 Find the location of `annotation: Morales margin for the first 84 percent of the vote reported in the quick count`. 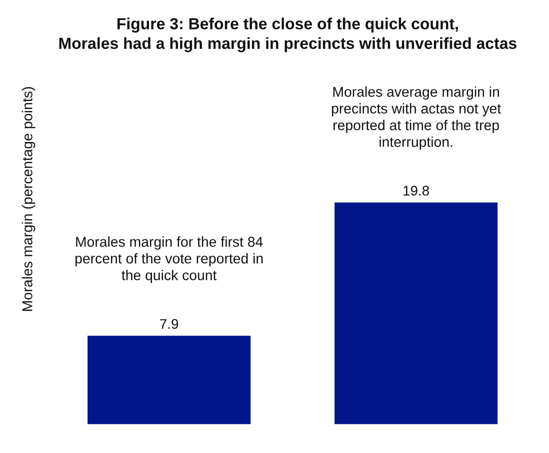

annotation: Morales margin for the first 84 percent of the vote reported in the quick count is located at coordinates (169, 260).